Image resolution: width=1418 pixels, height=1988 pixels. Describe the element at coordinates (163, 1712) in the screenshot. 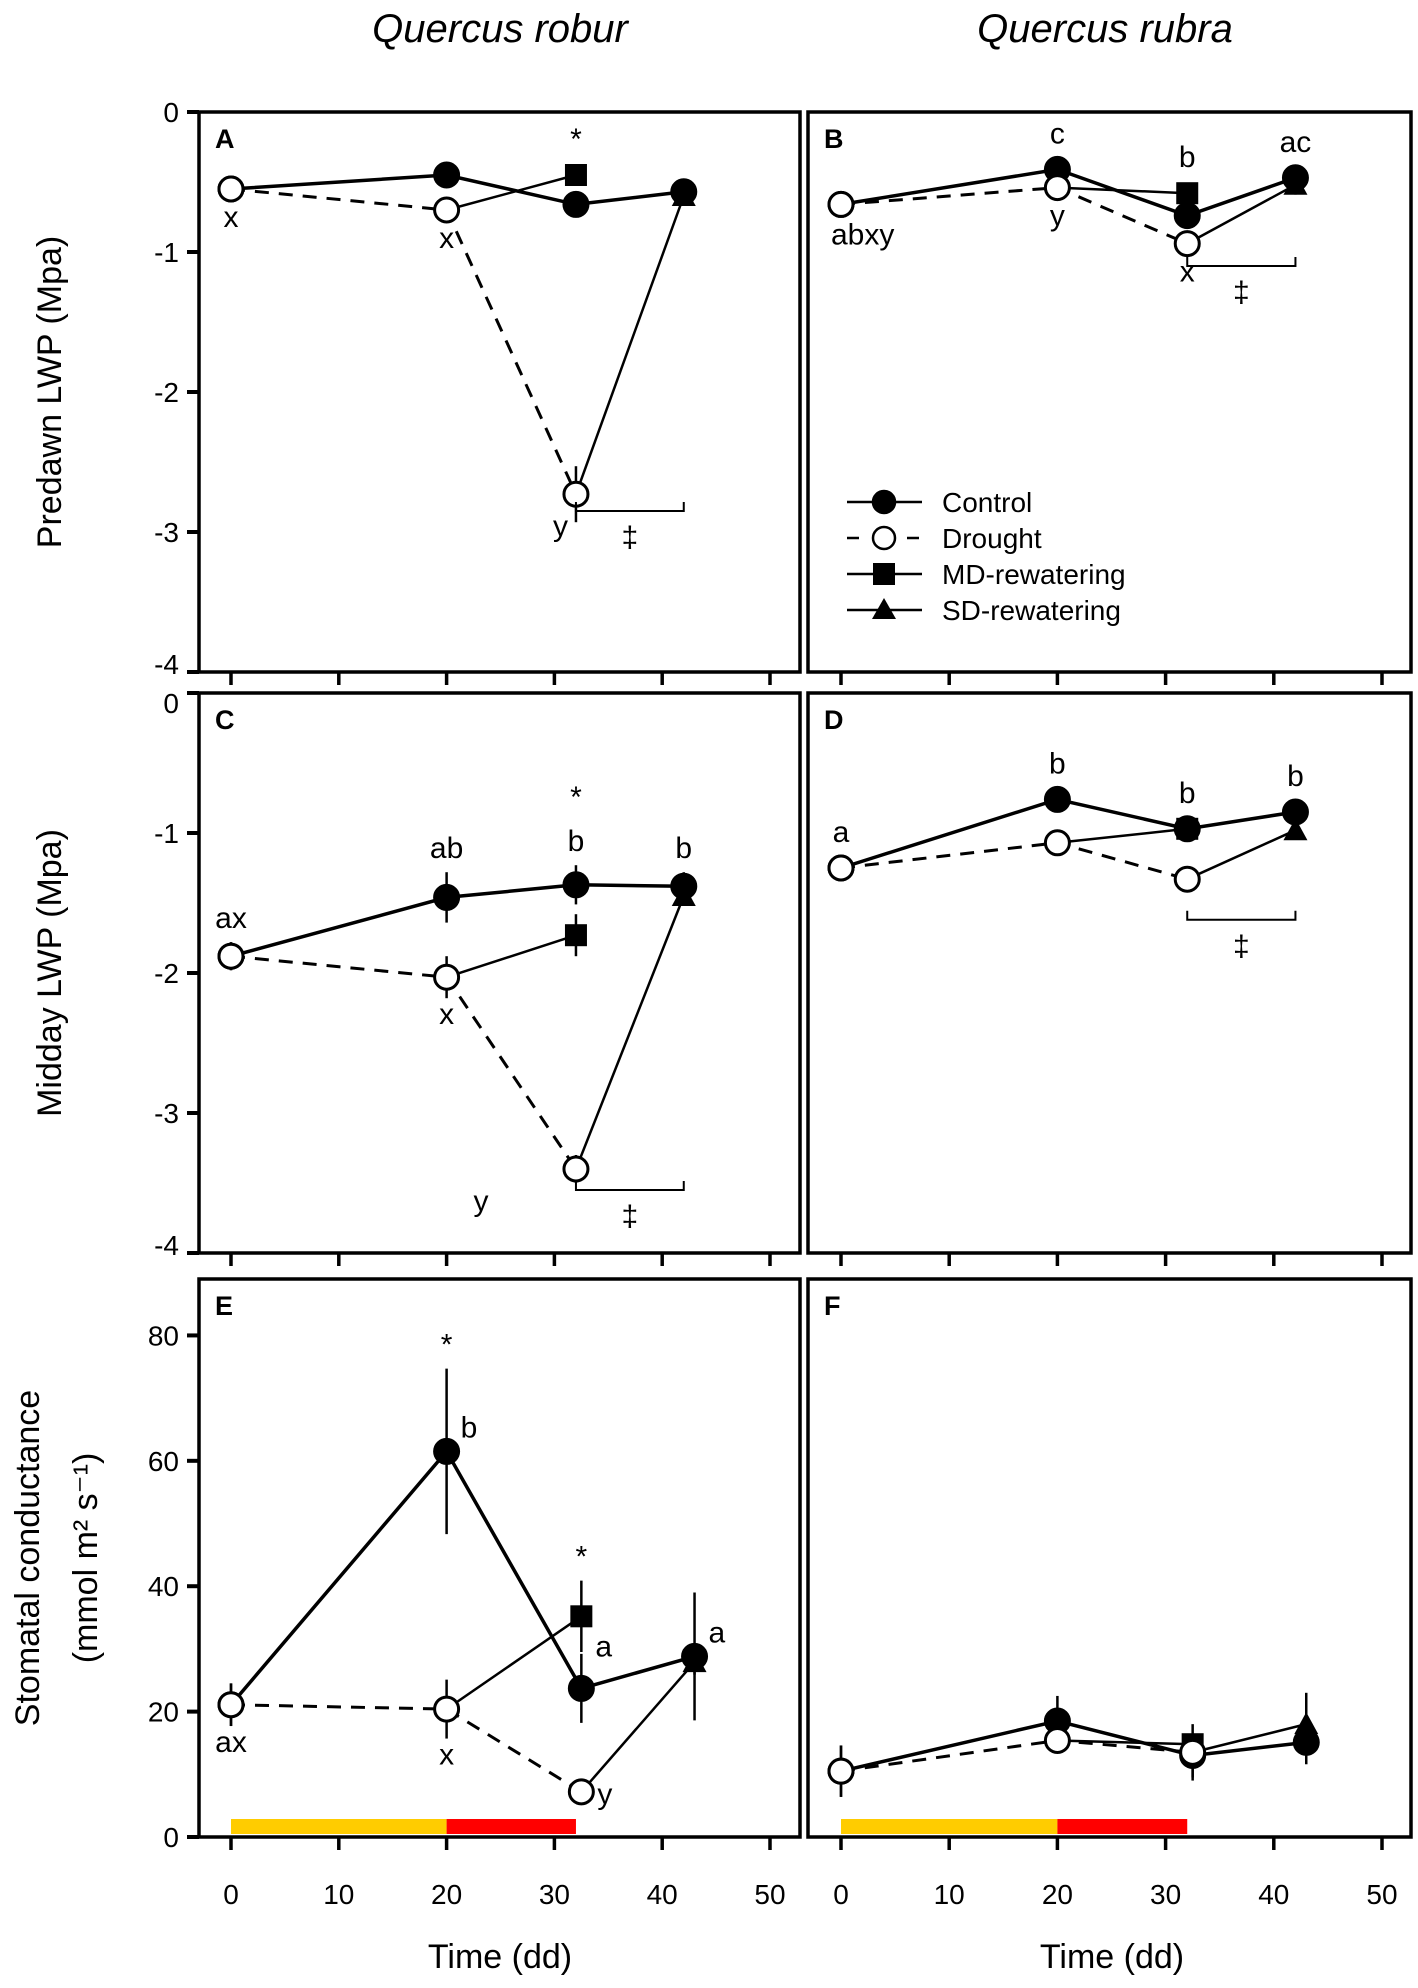

I see `y-tick-label: 20` at that location.